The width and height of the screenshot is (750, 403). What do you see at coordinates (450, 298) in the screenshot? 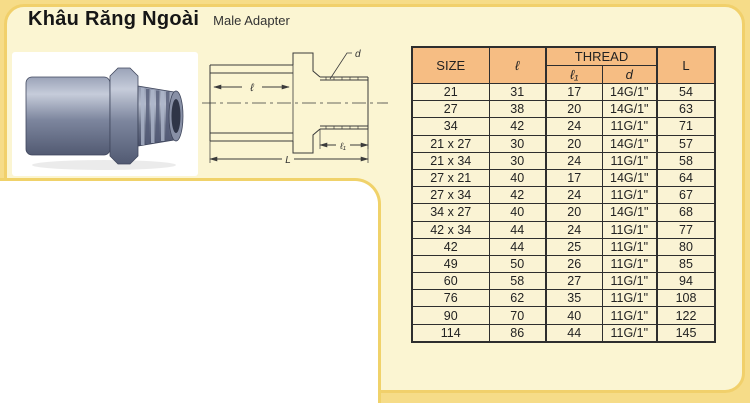
I see `table-cell: 76` at bounding box center [450, 298].